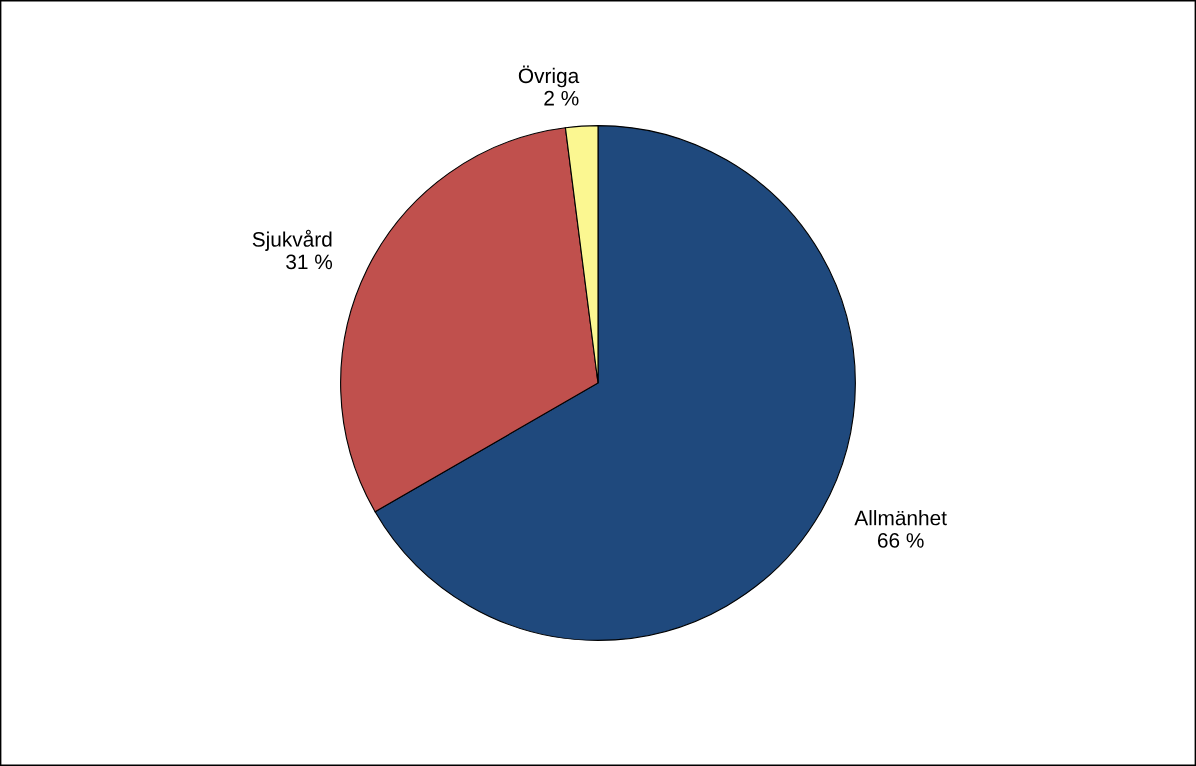 The height and width of the screenshot is (766, 1196). I want to click on slice-label: Sjukvård, so click(292, 240).